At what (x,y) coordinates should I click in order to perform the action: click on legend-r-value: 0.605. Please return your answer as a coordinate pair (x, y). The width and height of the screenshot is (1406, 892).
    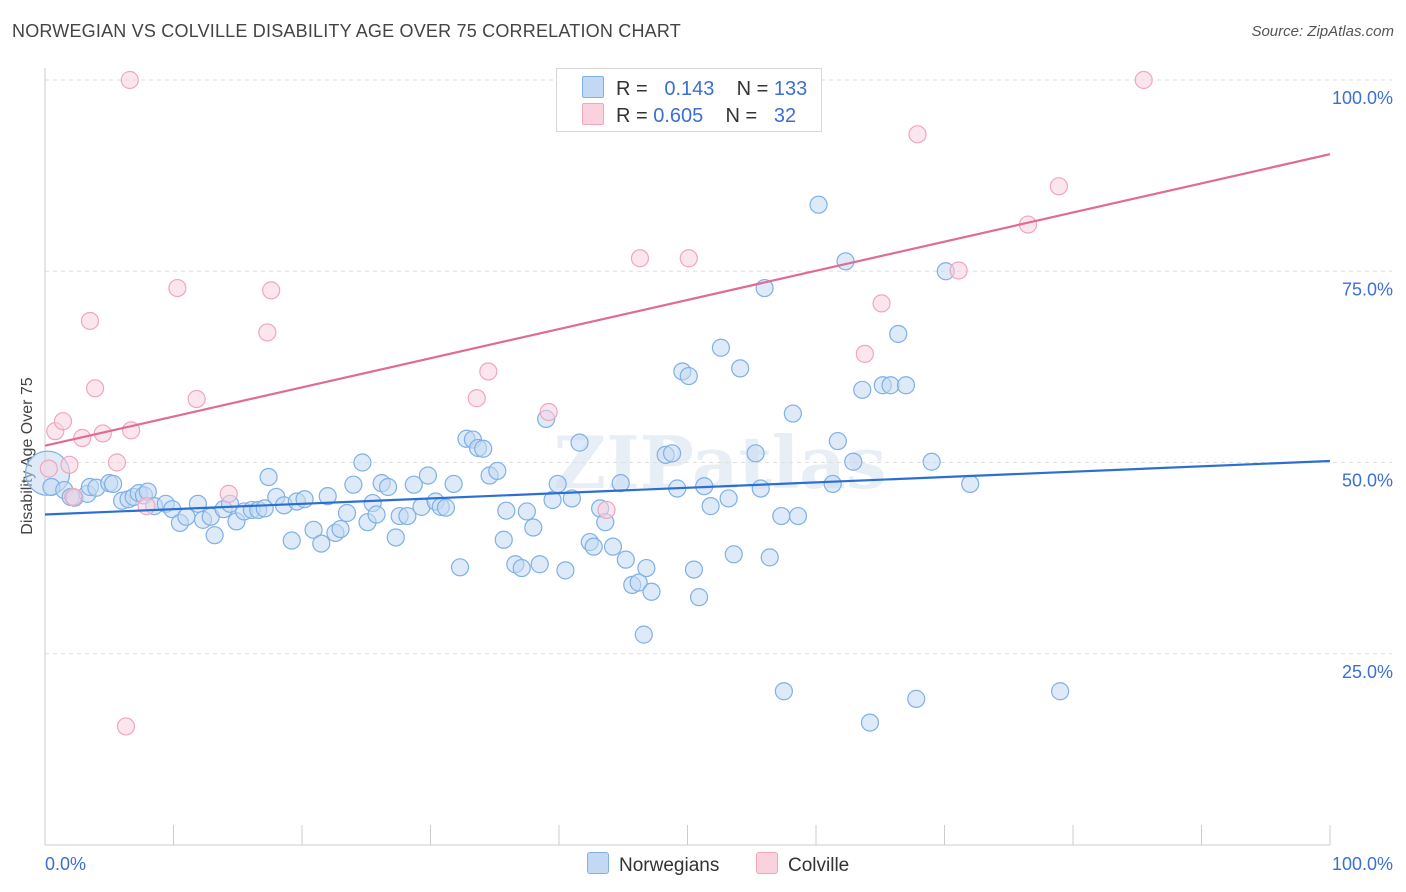
    Looking at the image, I should click on (678, 116).